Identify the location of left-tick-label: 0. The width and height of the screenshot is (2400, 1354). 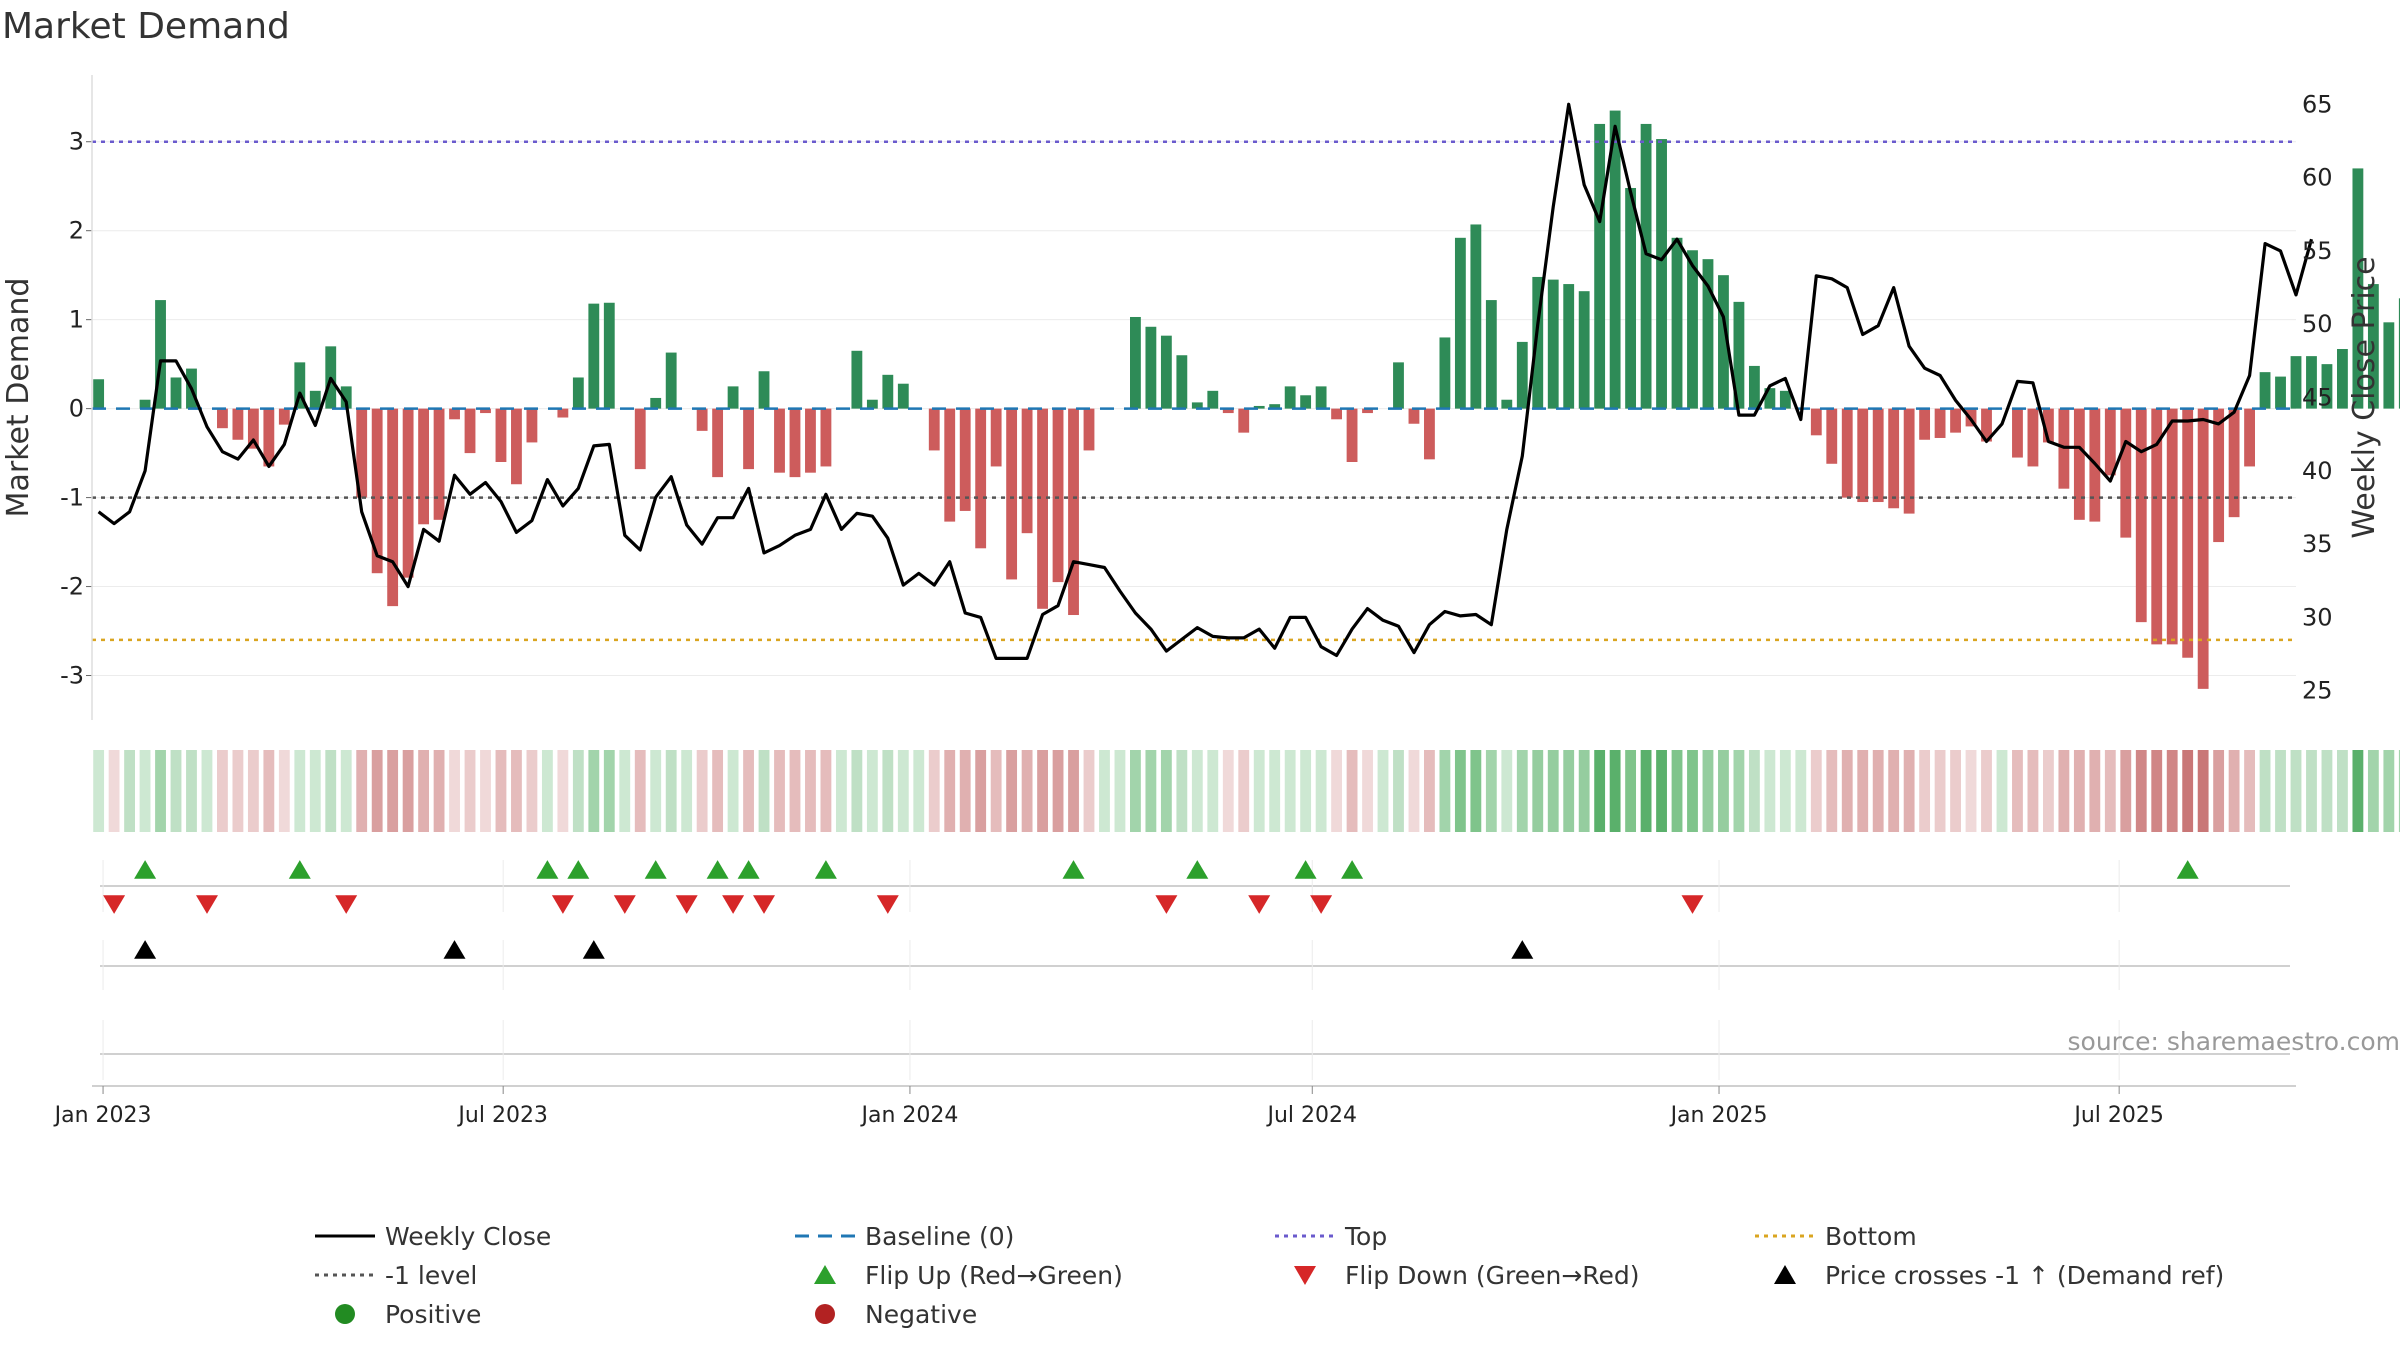
(76, 409).